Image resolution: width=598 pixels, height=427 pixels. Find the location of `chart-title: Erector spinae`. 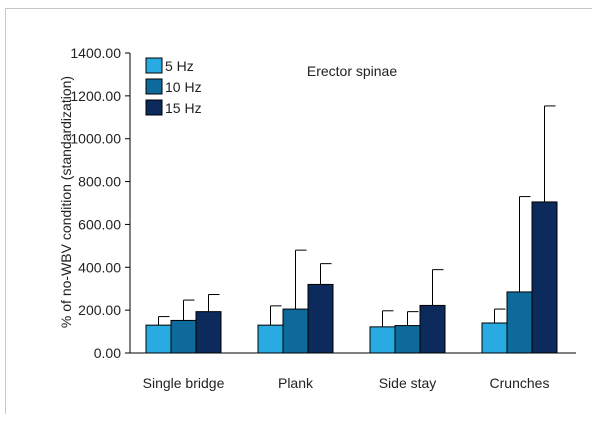

chart-title: Erector spinae is located at coordinates (352, 71).